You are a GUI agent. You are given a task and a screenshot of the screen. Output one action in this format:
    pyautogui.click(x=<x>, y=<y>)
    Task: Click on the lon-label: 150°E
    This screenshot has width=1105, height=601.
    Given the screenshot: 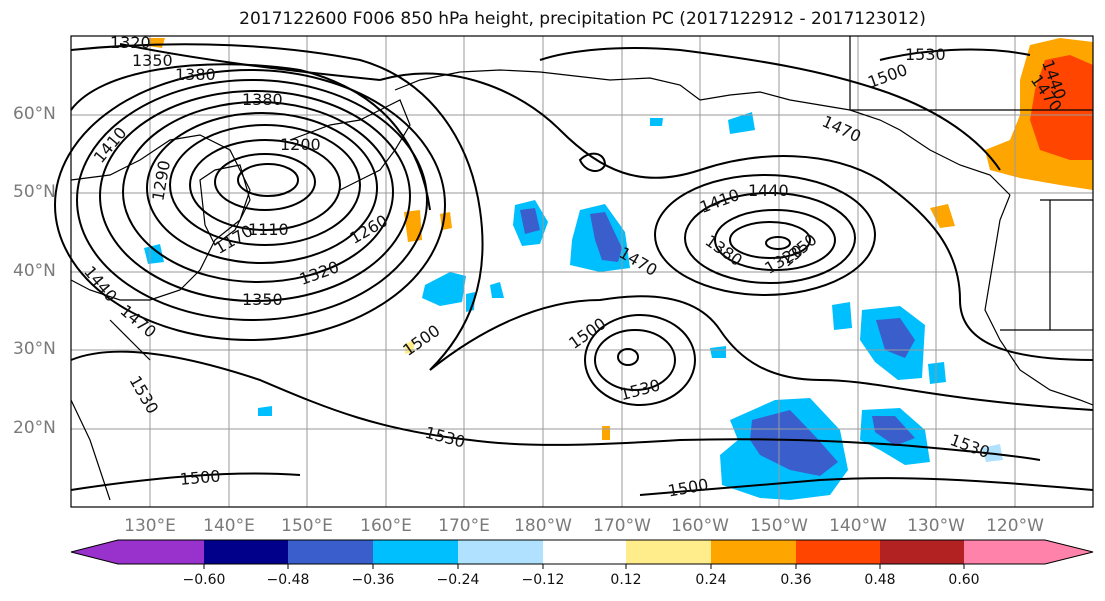 What is the action you would take?
    pyautogui.click(x=307, y=526)
    